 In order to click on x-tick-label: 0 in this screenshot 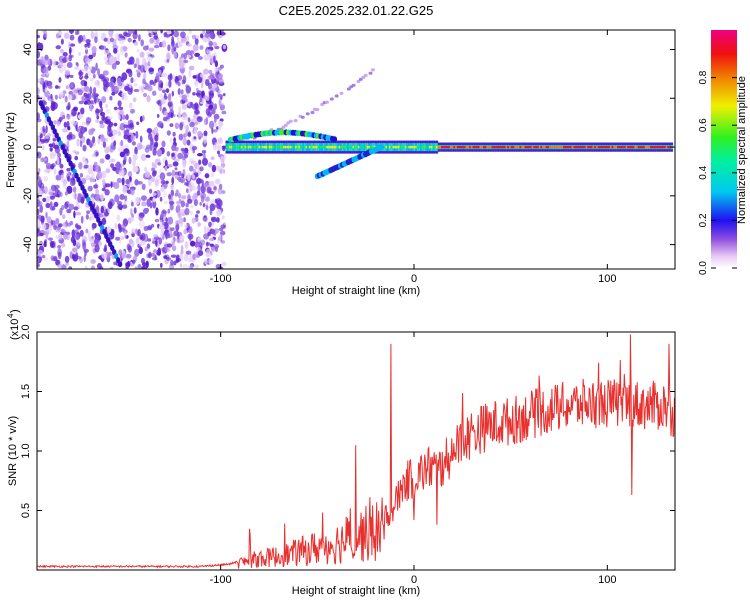, I will do `click(414, 279)`.